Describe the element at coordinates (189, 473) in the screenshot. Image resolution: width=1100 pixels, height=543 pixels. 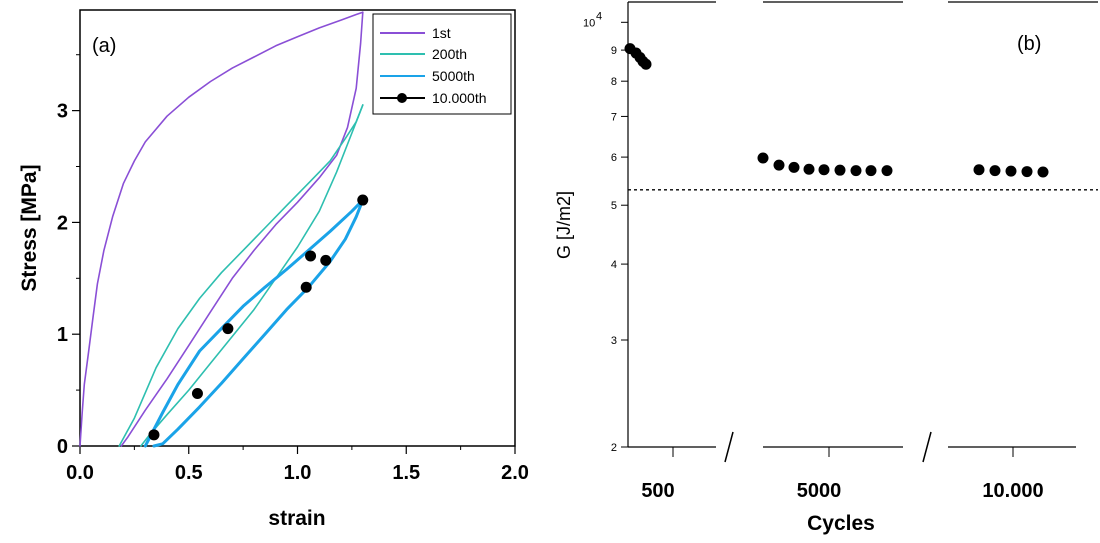
I see `panel-a-x-tick-label: 0.5` at that location.